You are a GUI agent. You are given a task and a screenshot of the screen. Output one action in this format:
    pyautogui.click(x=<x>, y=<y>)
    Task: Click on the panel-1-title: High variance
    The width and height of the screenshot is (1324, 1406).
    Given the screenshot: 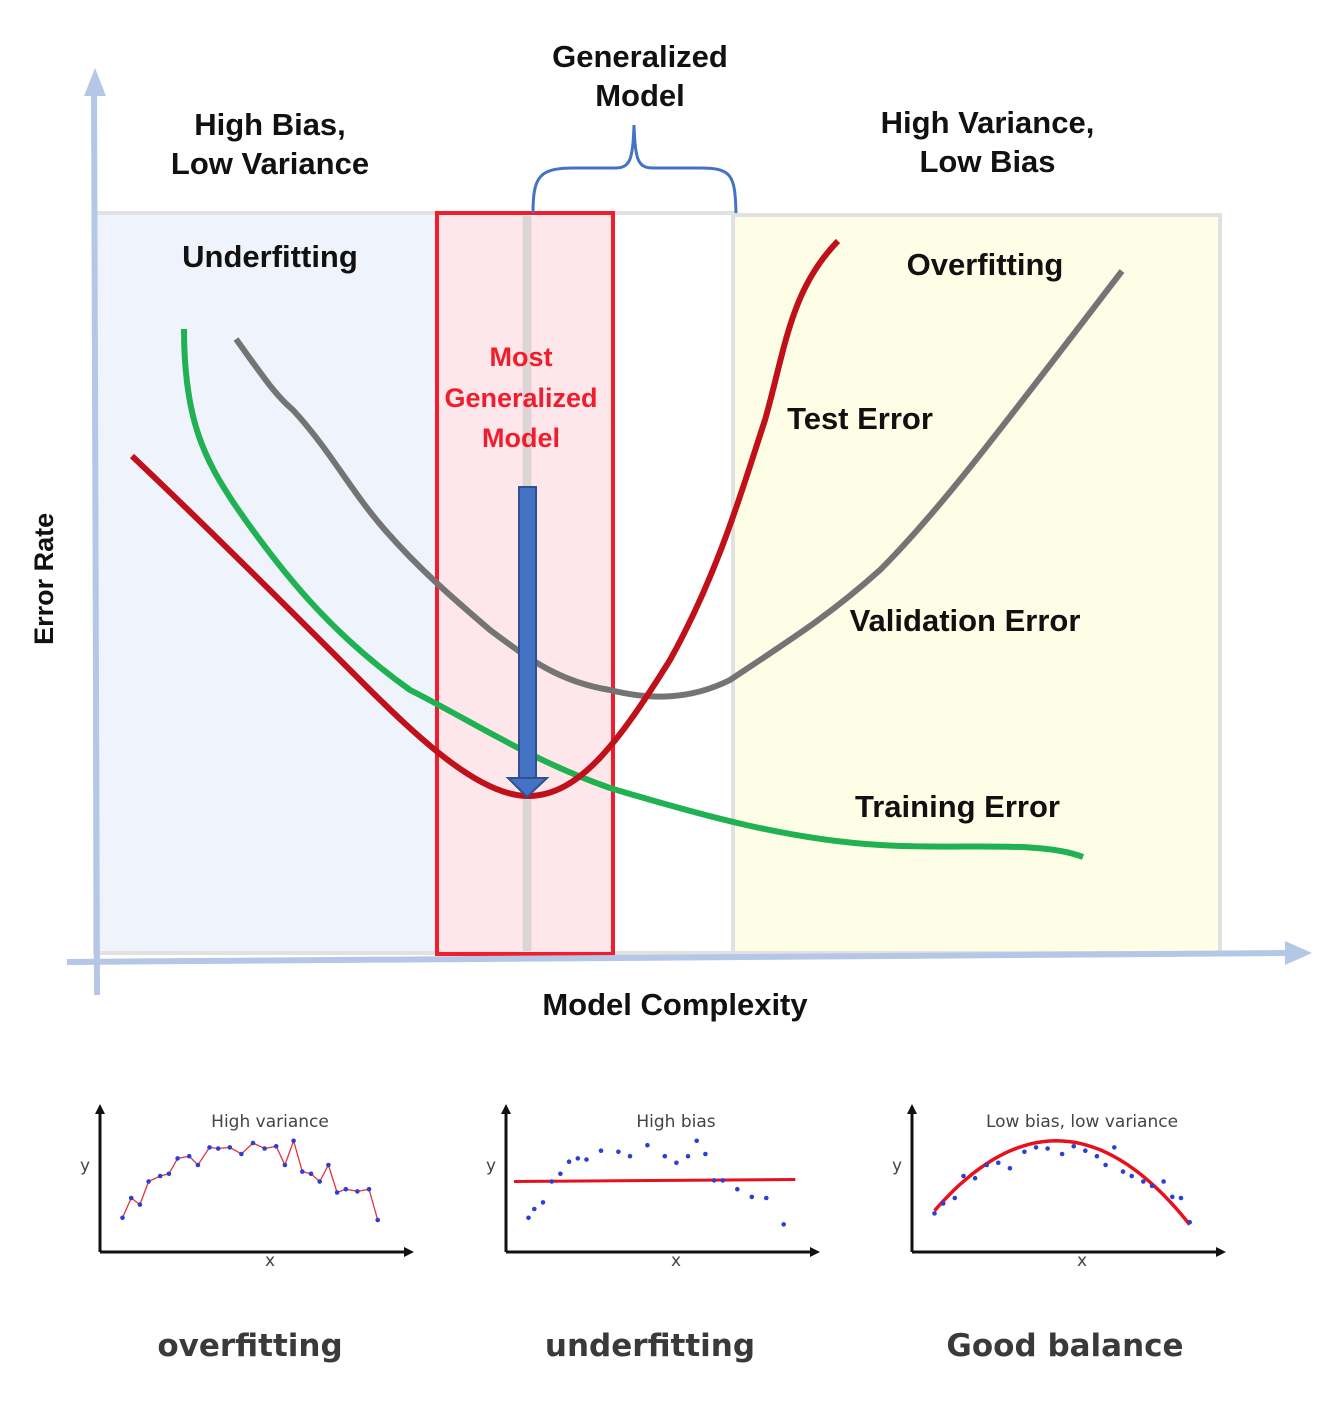 What is the action you would take?
    pyautogui.click(x=270, y=1122)
    